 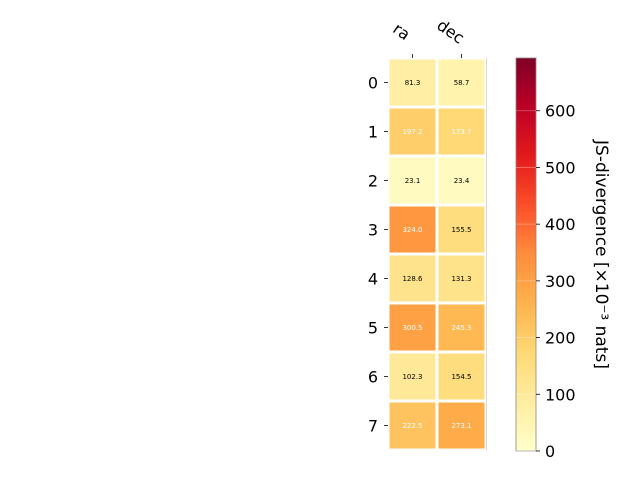 I want to click on cell-value-label: 58.7, so click(x=462, y=83).